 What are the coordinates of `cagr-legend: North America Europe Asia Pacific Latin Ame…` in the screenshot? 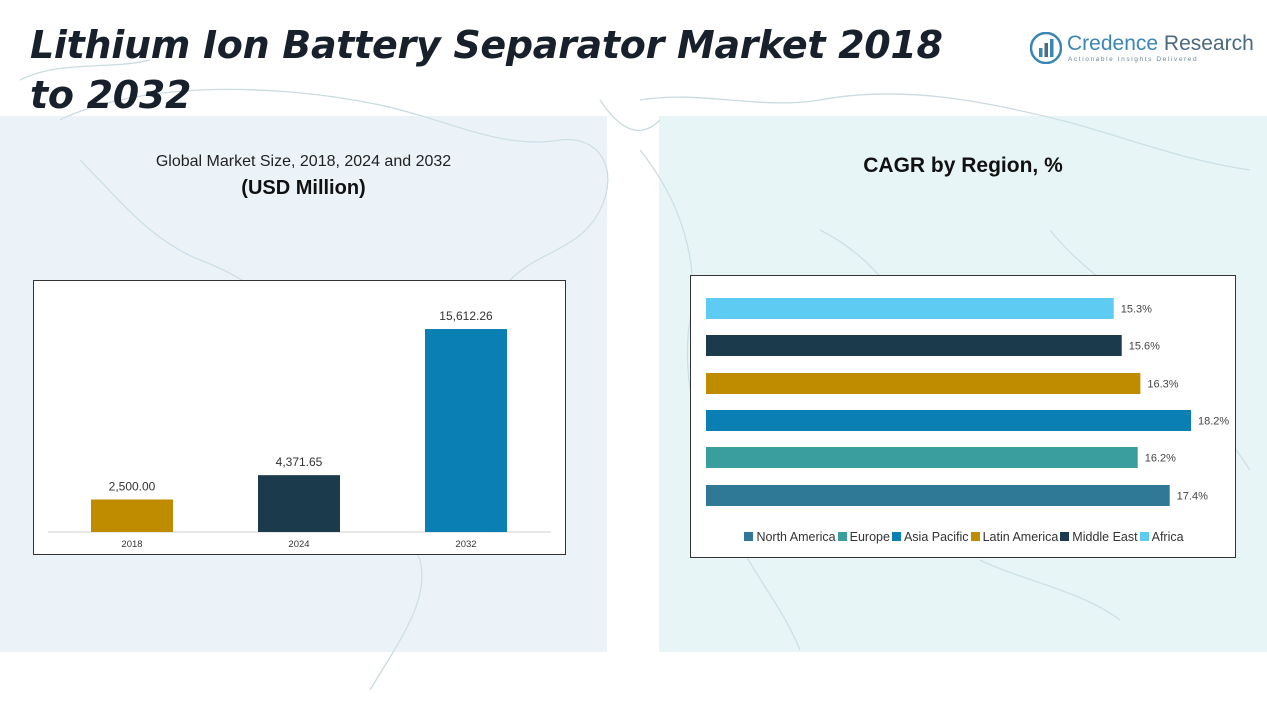 It's located at (964, 537).